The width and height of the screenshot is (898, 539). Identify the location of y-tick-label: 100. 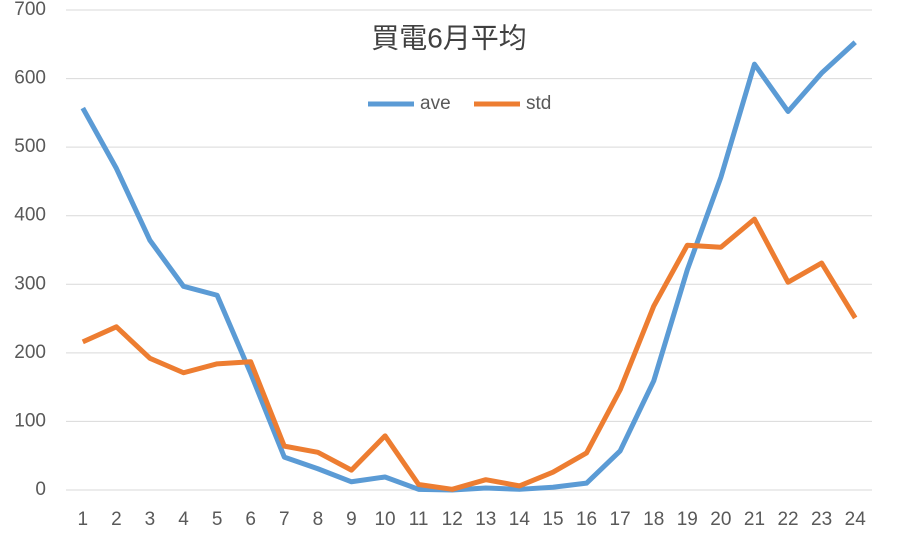
(30, 420).